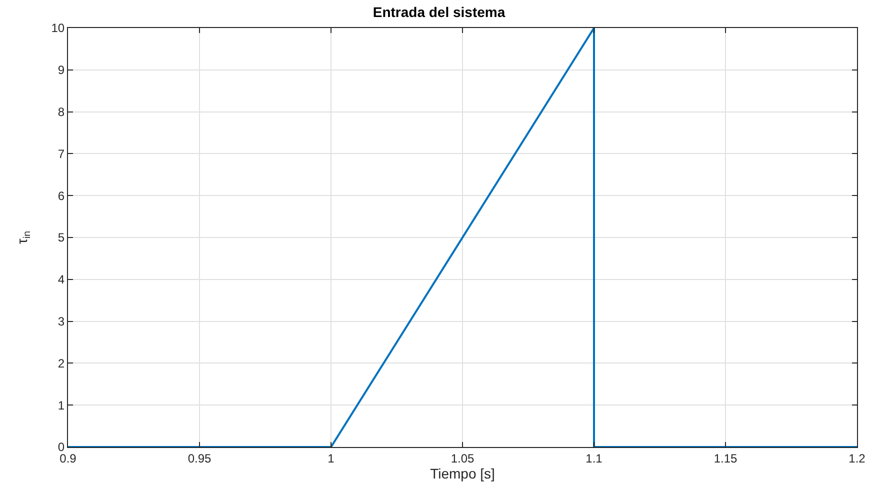  Describe the element at coordinates (439, 12) in the screenshot. I see `chart-title: Entrada del sistema` at that location.